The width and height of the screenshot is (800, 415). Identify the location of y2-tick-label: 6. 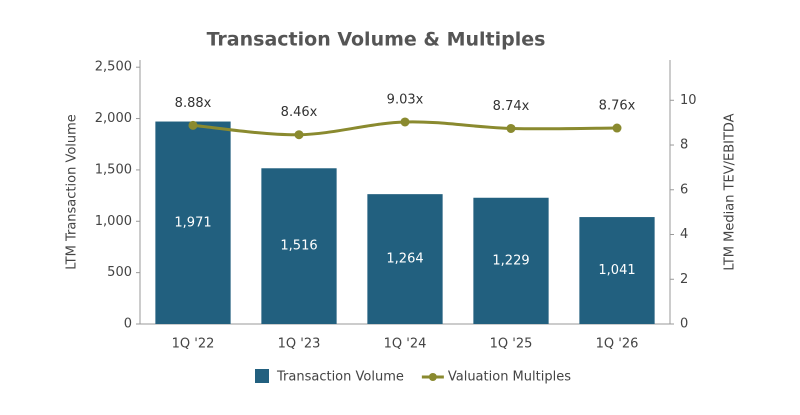
(684, 189).